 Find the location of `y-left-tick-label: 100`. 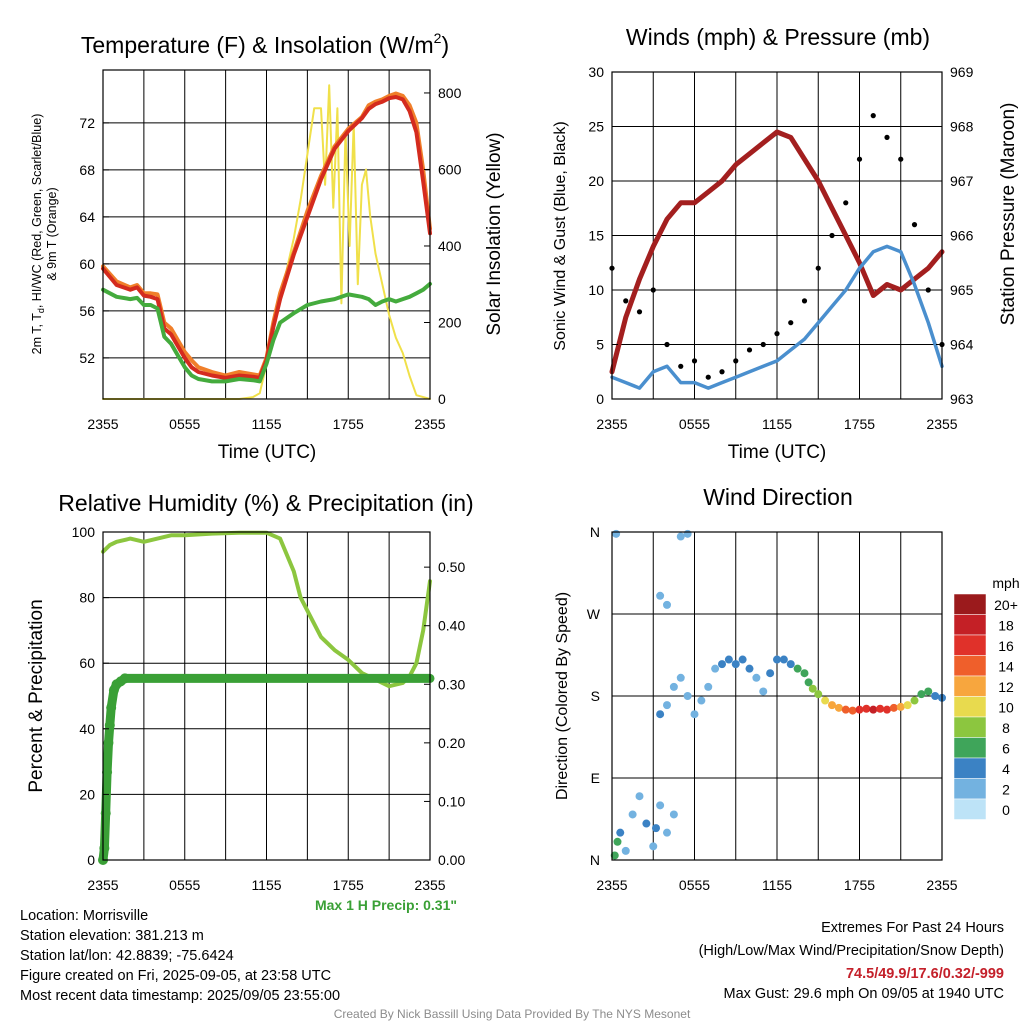

y-left-tick-label: 100 is located at coordinates (84, 532).